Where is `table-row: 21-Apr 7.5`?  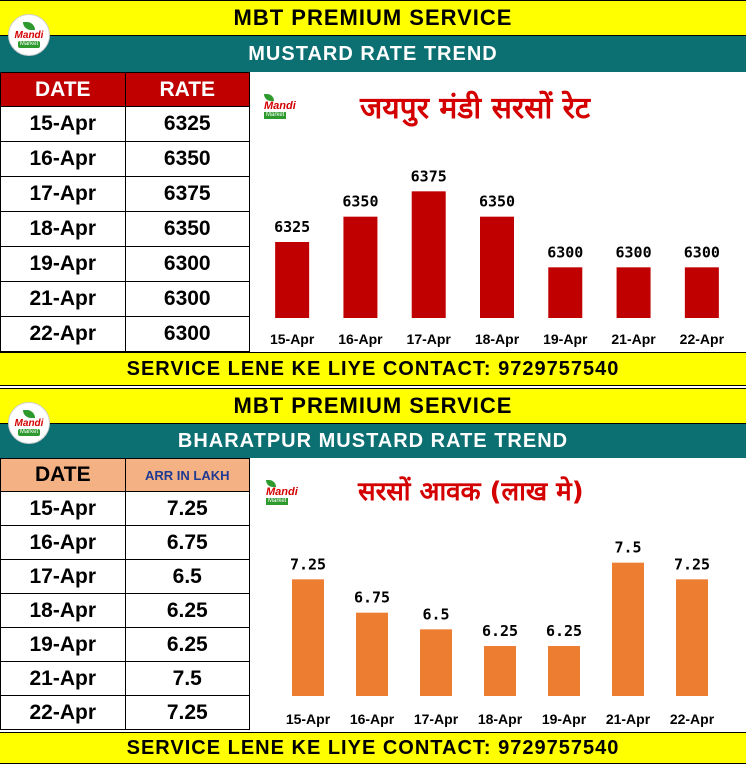
table-row: 21-Apr 7.5 is located at coordinates (125, 678).